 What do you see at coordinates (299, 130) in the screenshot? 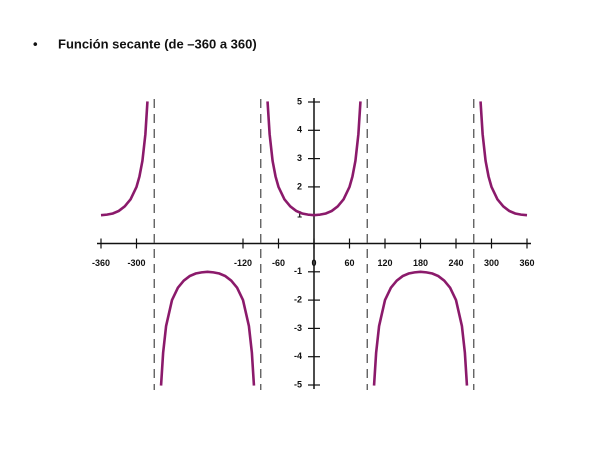
I see `y-tick-label: 4` at bounding box center [299, 130].